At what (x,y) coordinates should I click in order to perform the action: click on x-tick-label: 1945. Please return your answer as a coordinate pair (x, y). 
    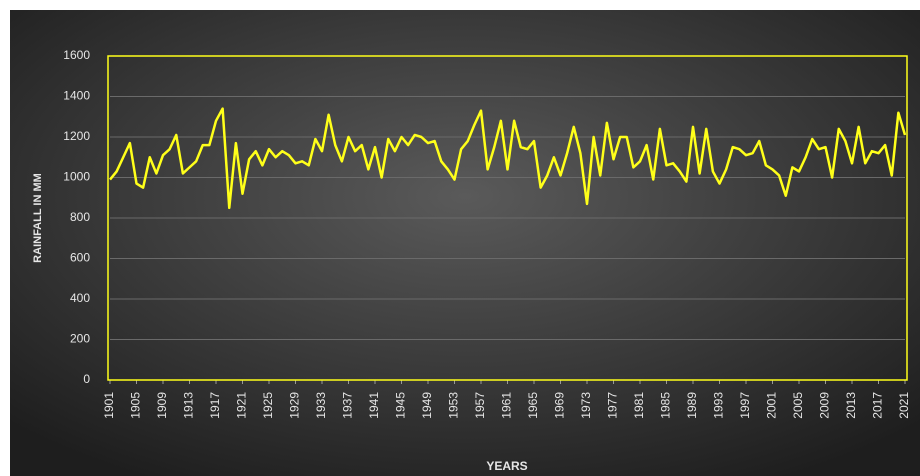
    Looking at the image, I should click on (401, 405).